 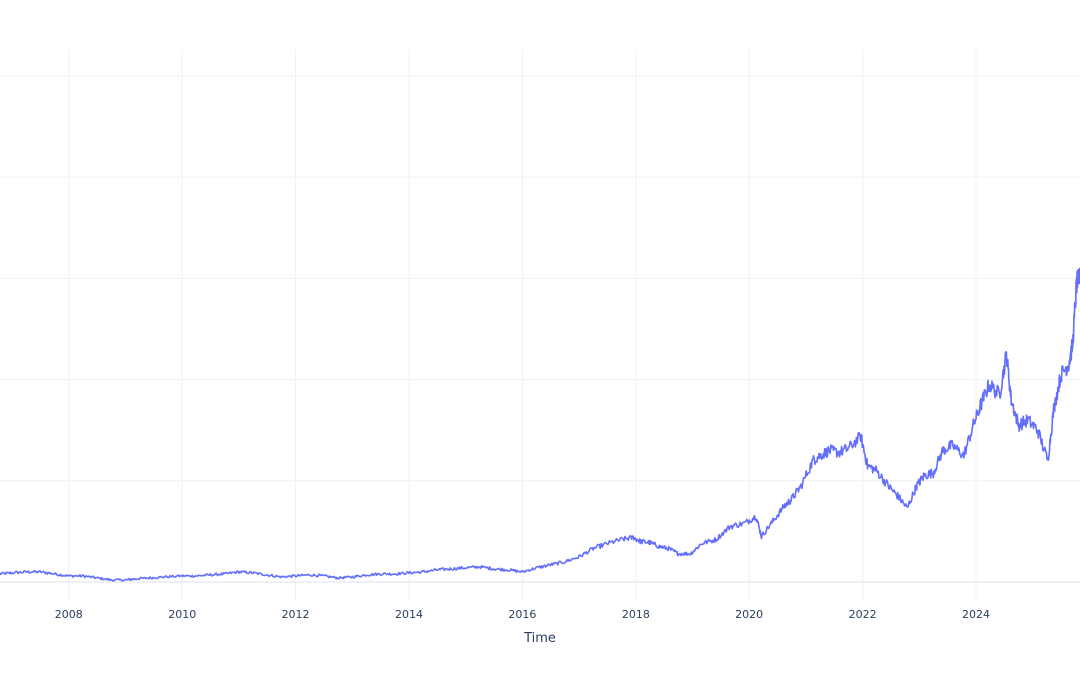 What do you see at coordinates (69, 614) in the screenshot?
I see `x-tick-label: 2008` at bounding box center [69, 614].